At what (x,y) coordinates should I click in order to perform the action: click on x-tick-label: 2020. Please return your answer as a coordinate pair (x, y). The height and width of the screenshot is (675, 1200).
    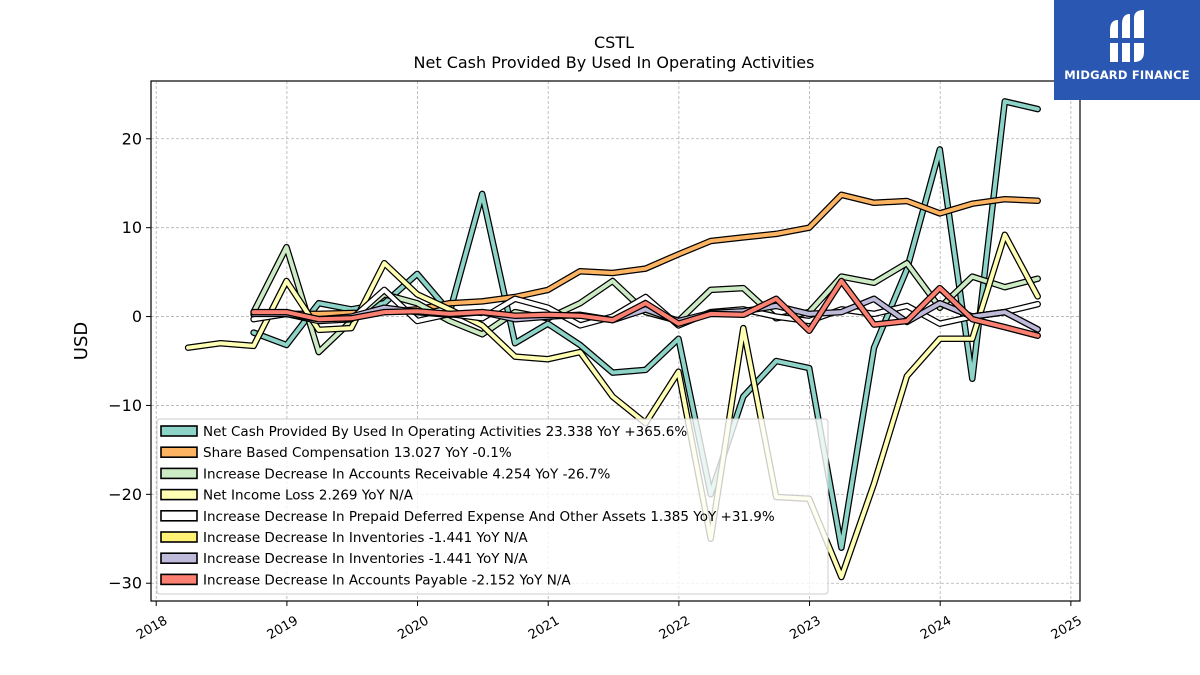
    Looking at the image, I should click on (413, 628).